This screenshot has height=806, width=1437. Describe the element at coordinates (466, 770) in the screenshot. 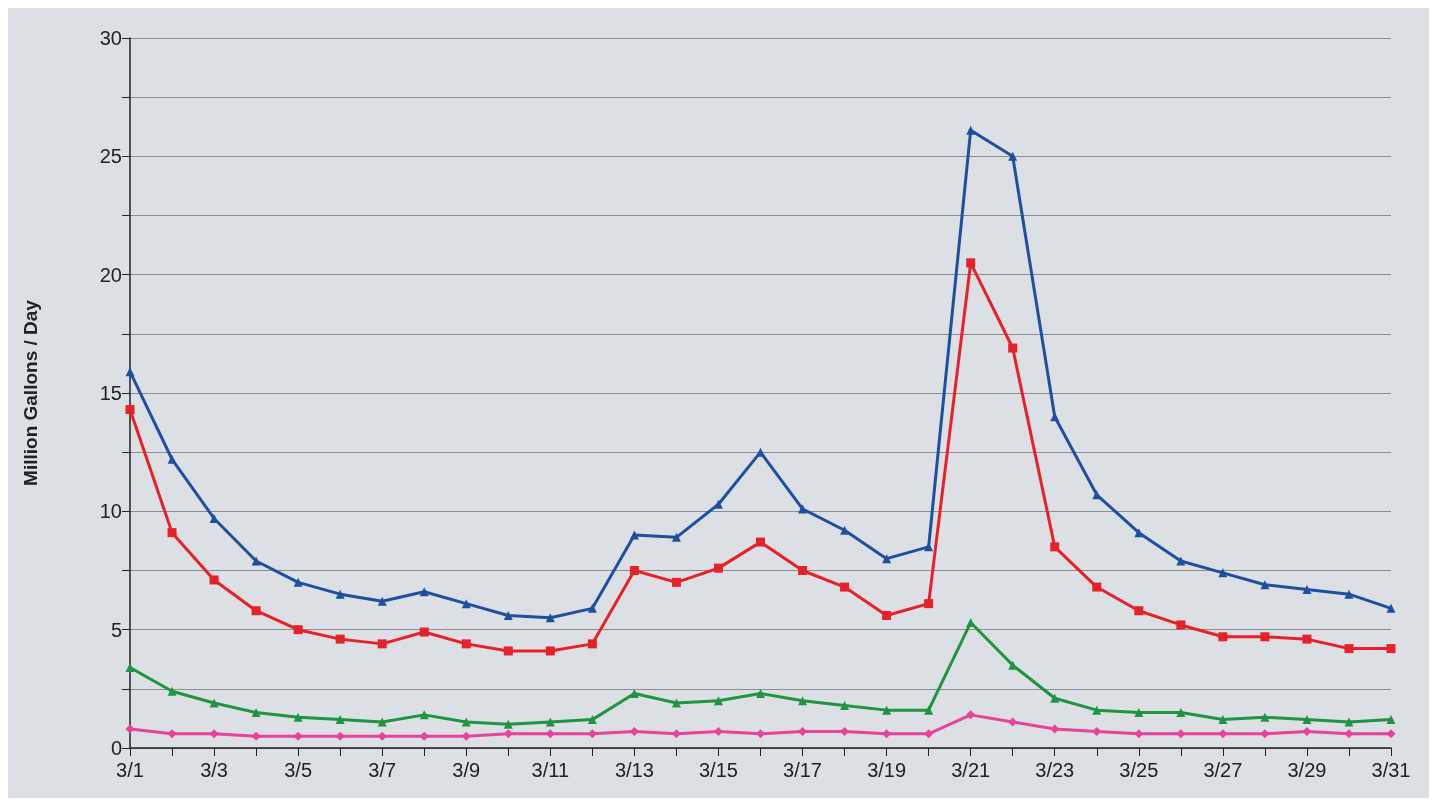

I see `x-tick-label: 3/9` at that location.